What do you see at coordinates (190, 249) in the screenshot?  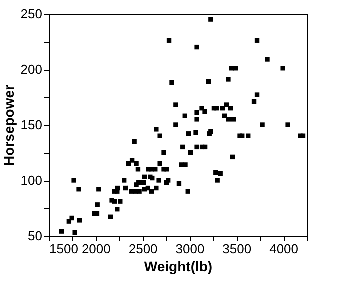 I see `x-tick-label: 3000` at bounding box center [190, 249].